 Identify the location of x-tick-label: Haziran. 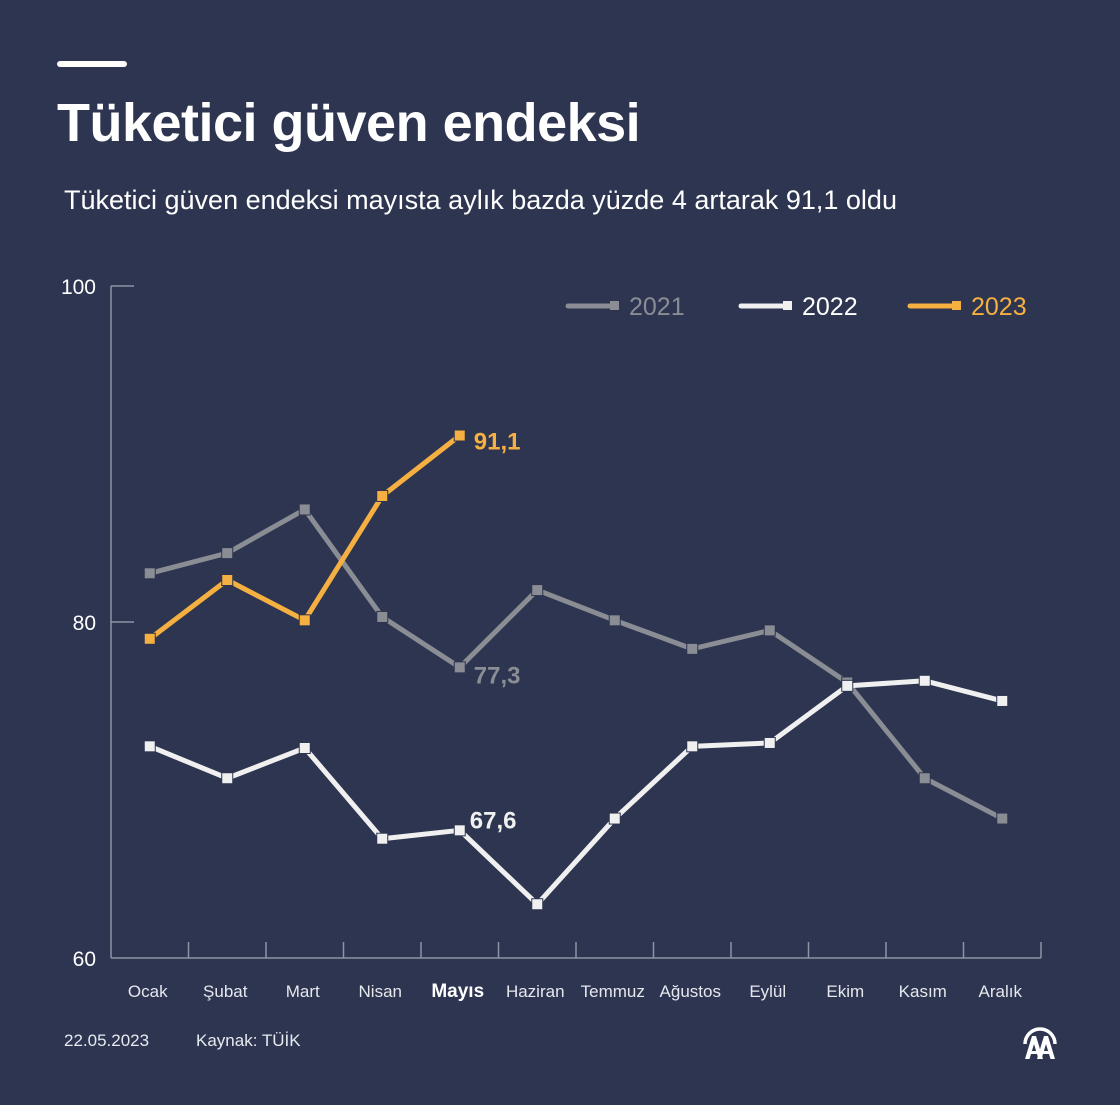
(535, 991).